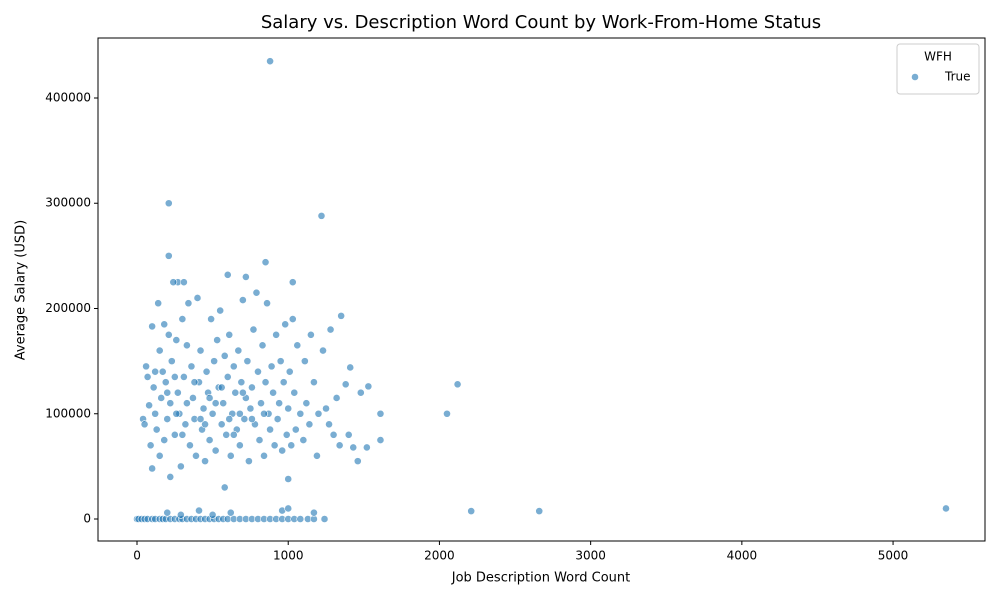 Image resolution: width=1000 pixels, height=600 pixels. What do you see at coordinates (893, 556) in the screenshot?
I see `x-tick-label: 5000` at bounding box center [893, 556].